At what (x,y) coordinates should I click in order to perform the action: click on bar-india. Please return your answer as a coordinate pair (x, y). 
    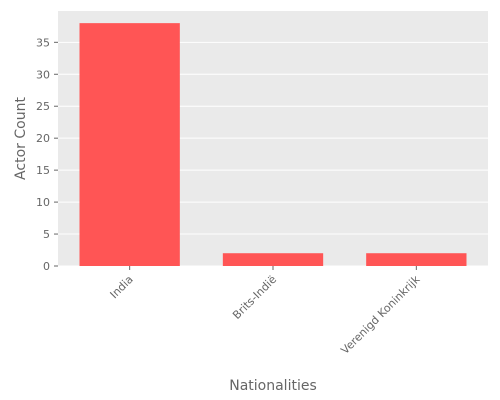
    Looking at the image, I should click on (129, 145).